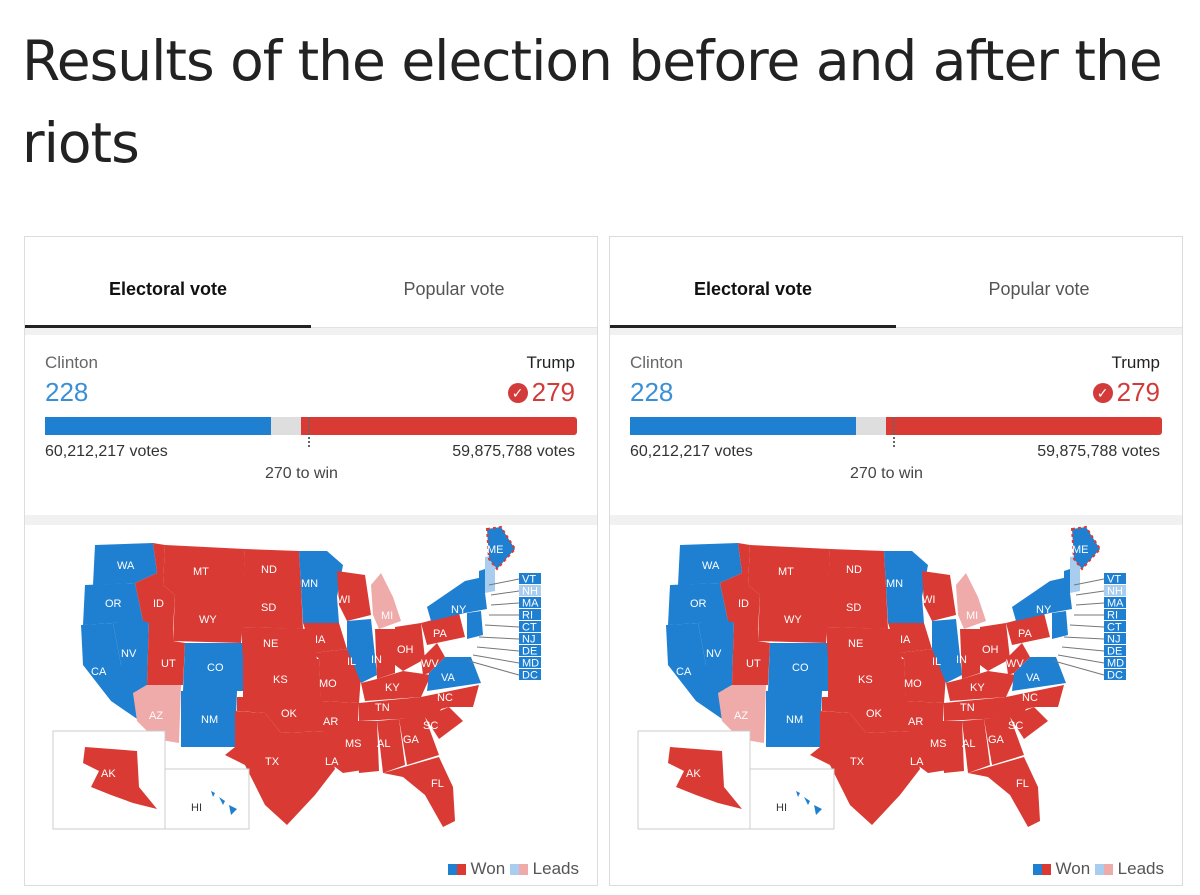 This screenshot has width=1200, height=895. I want to click on state-ks, so click(867, 678).